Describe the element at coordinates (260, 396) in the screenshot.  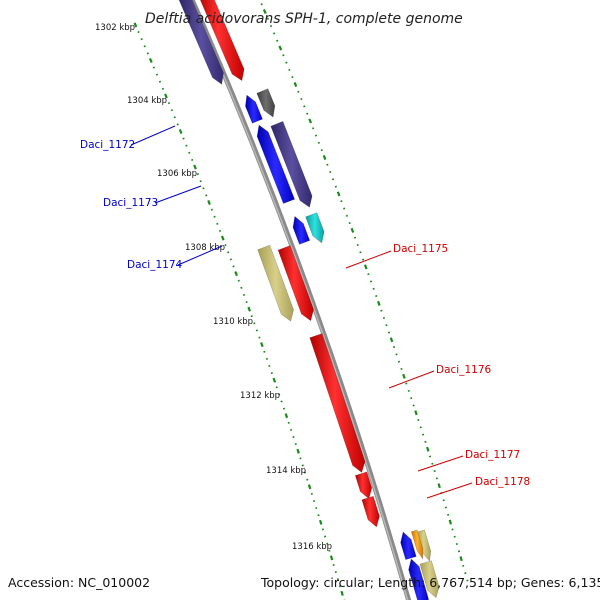
I see `tick-label: 1312 kbp` at that location.